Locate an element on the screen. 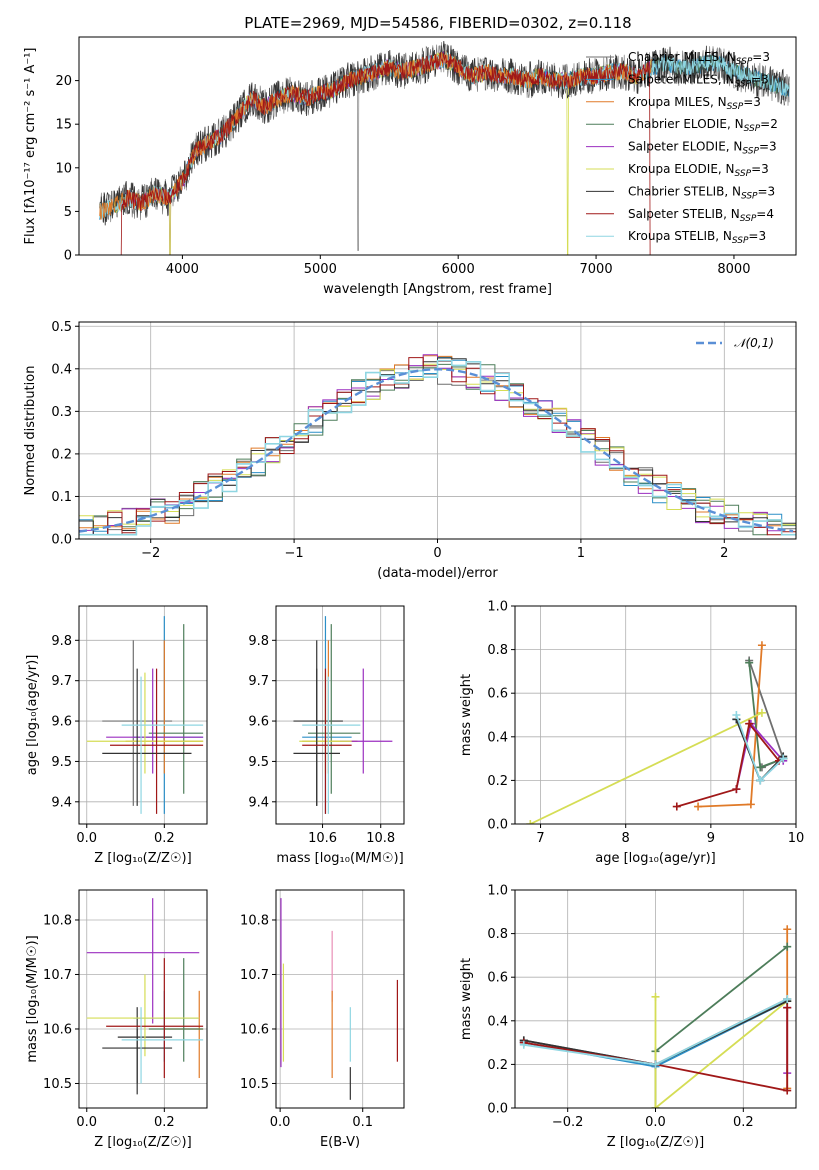  legend-text: Chabrier STELIB, N is located at coordinates (684, 191).